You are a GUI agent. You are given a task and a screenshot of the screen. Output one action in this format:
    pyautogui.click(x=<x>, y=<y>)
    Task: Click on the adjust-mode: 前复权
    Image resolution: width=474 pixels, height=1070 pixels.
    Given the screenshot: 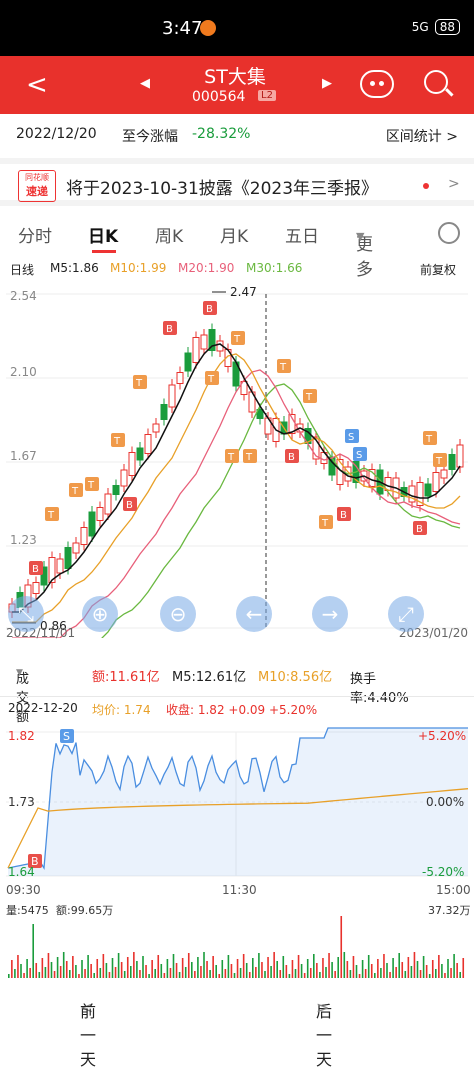 What is the action you would take?
    pyautogui.click(x=438, y=270)
    